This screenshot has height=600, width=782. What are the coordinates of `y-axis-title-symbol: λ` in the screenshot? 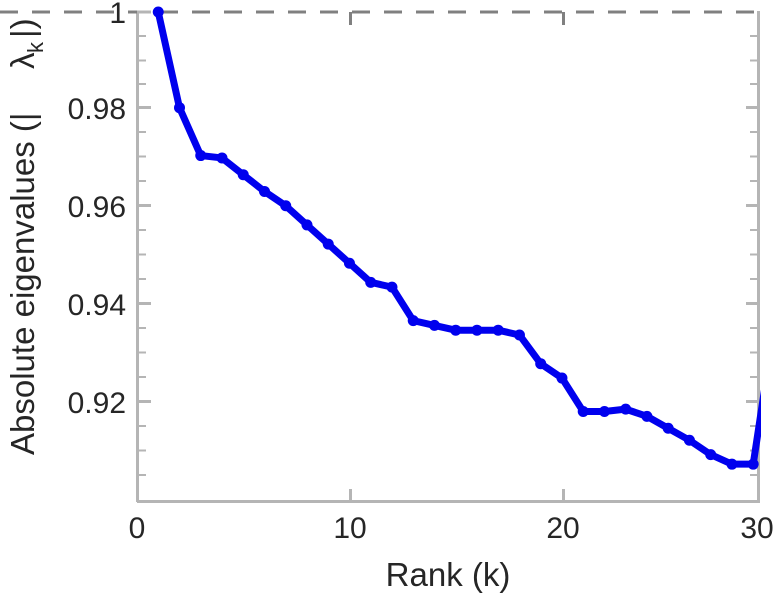 It's located at (22, 60).